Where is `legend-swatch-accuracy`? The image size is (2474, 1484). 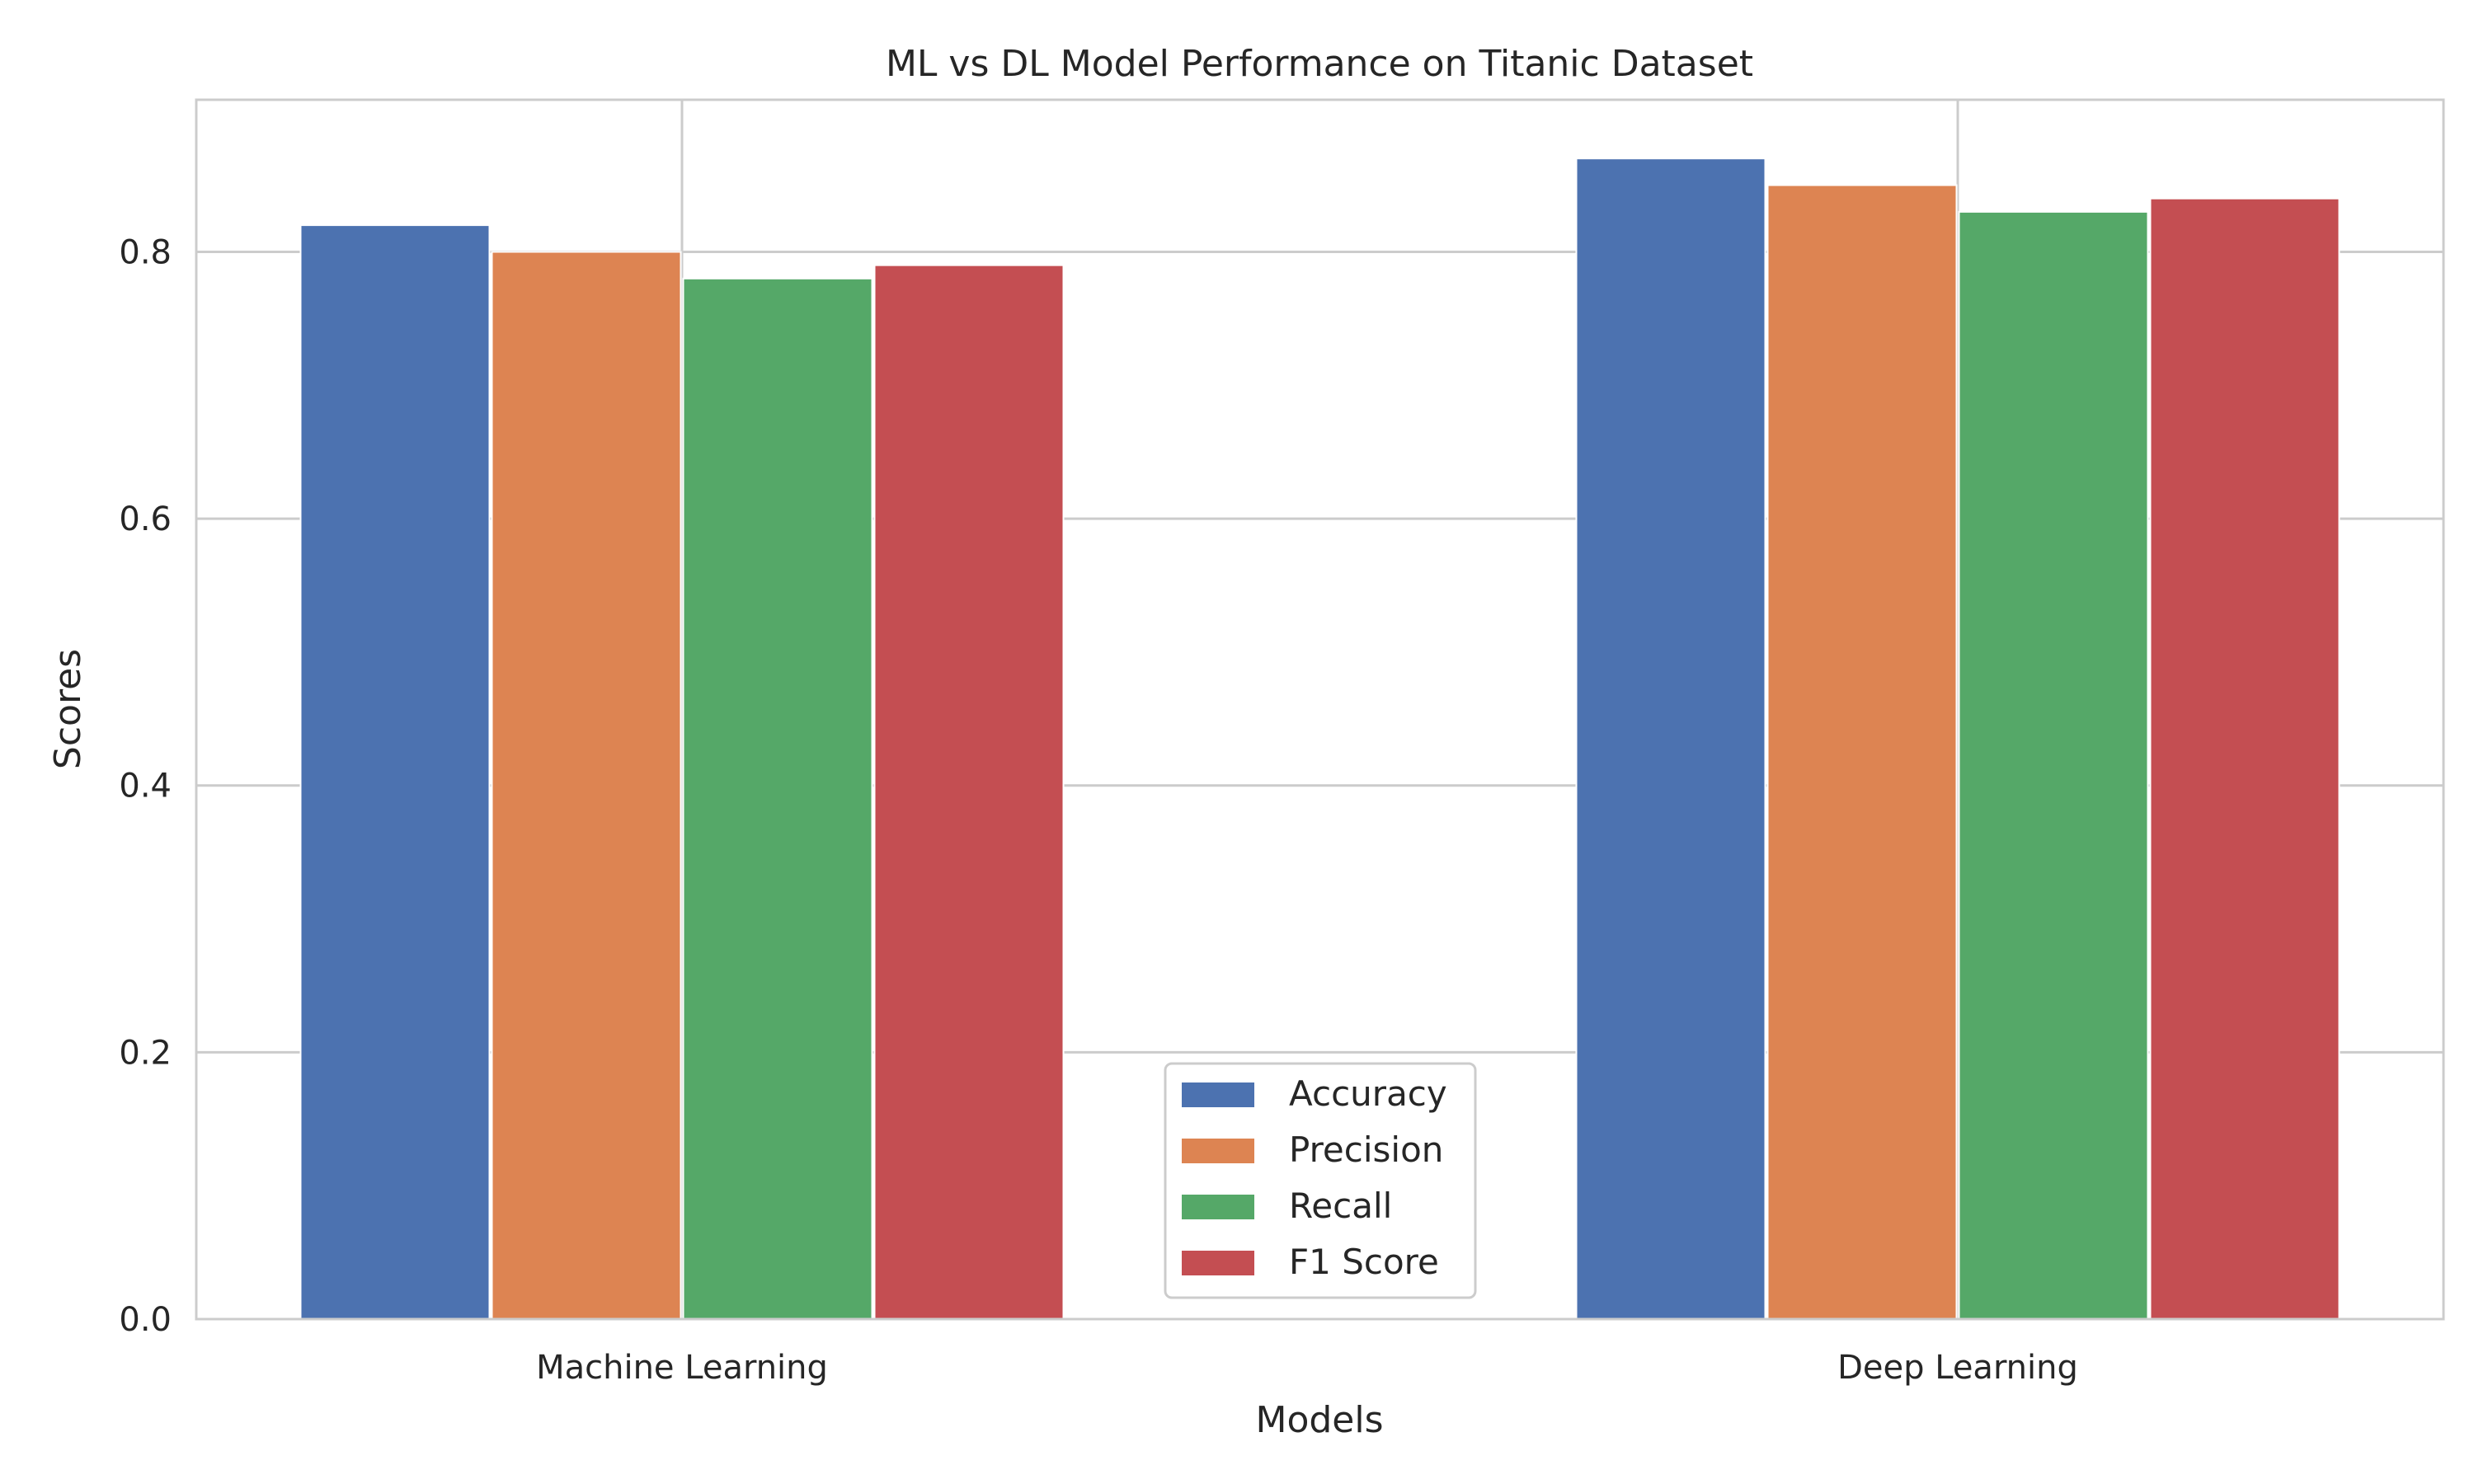 legend-swatch-accuracy is located at coordinates (1218, 1094).